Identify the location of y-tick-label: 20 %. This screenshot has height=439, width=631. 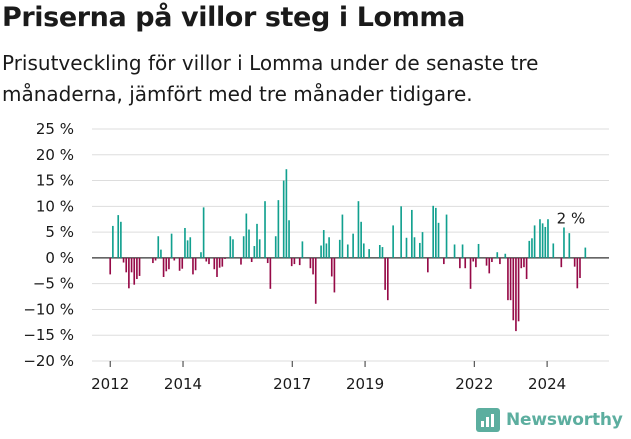
(55, 155).